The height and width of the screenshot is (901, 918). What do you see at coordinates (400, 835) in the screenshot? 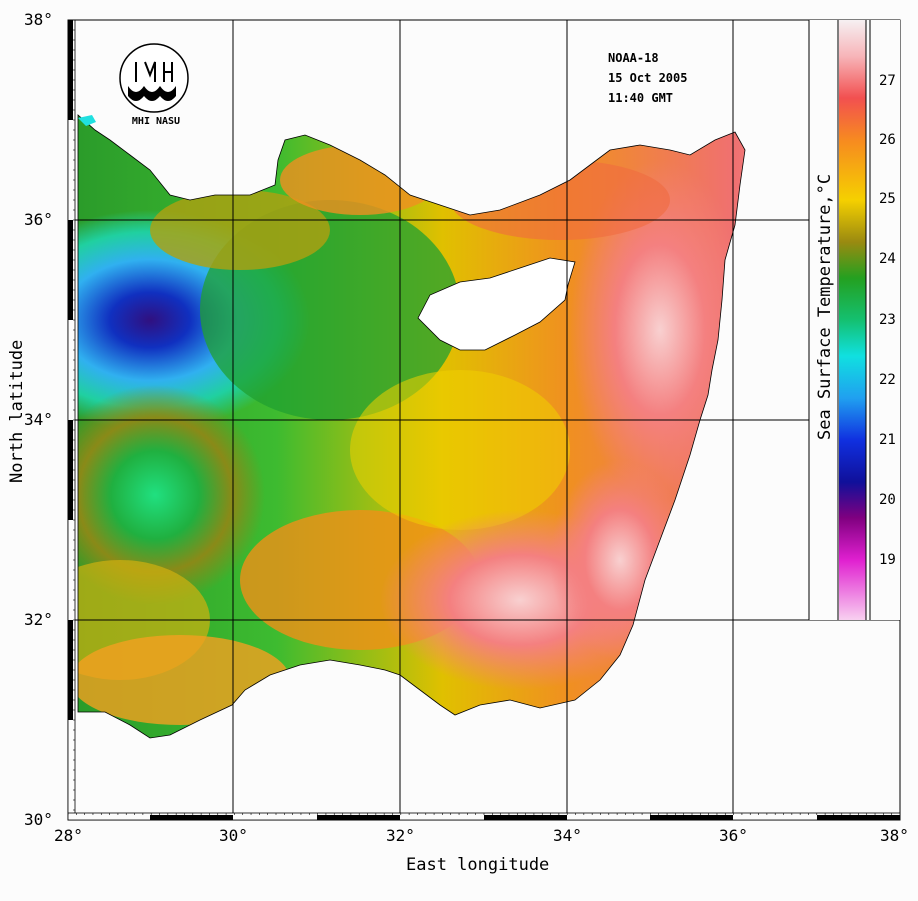
I see `x-tick-32: 32°` at bounding box center [400, 835].